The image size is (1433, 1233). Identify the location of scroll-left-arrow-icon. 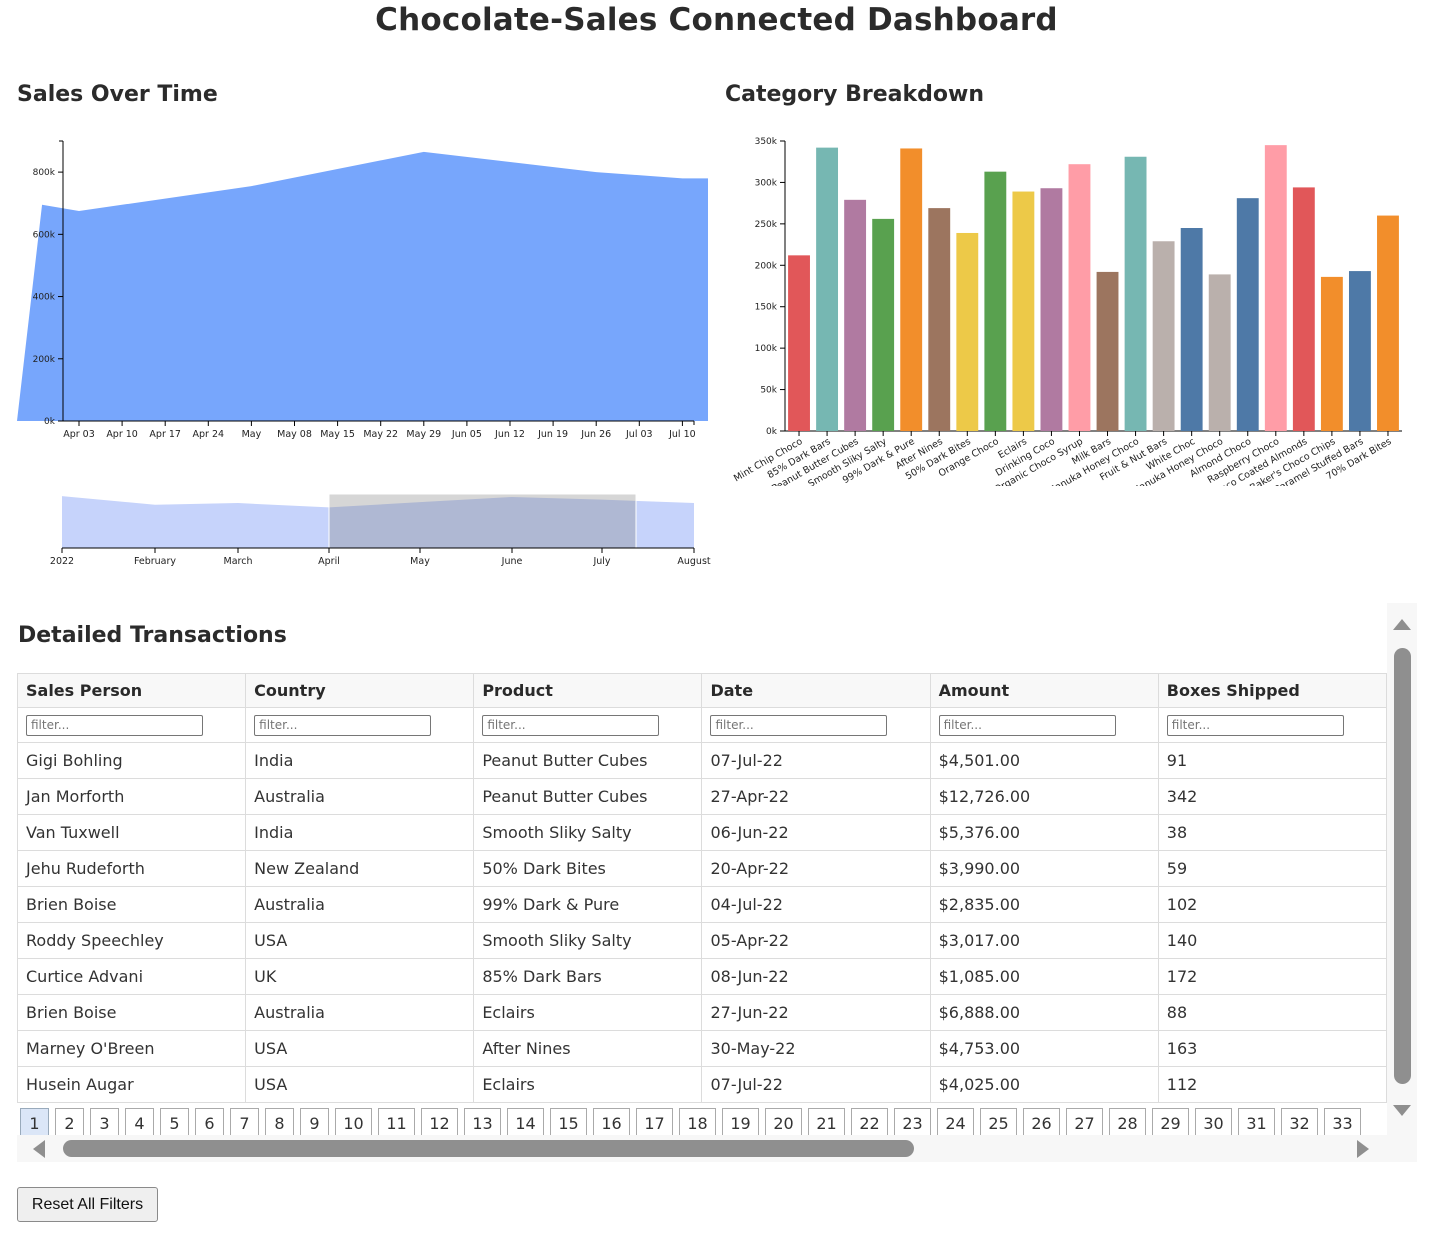
(39, 1149).